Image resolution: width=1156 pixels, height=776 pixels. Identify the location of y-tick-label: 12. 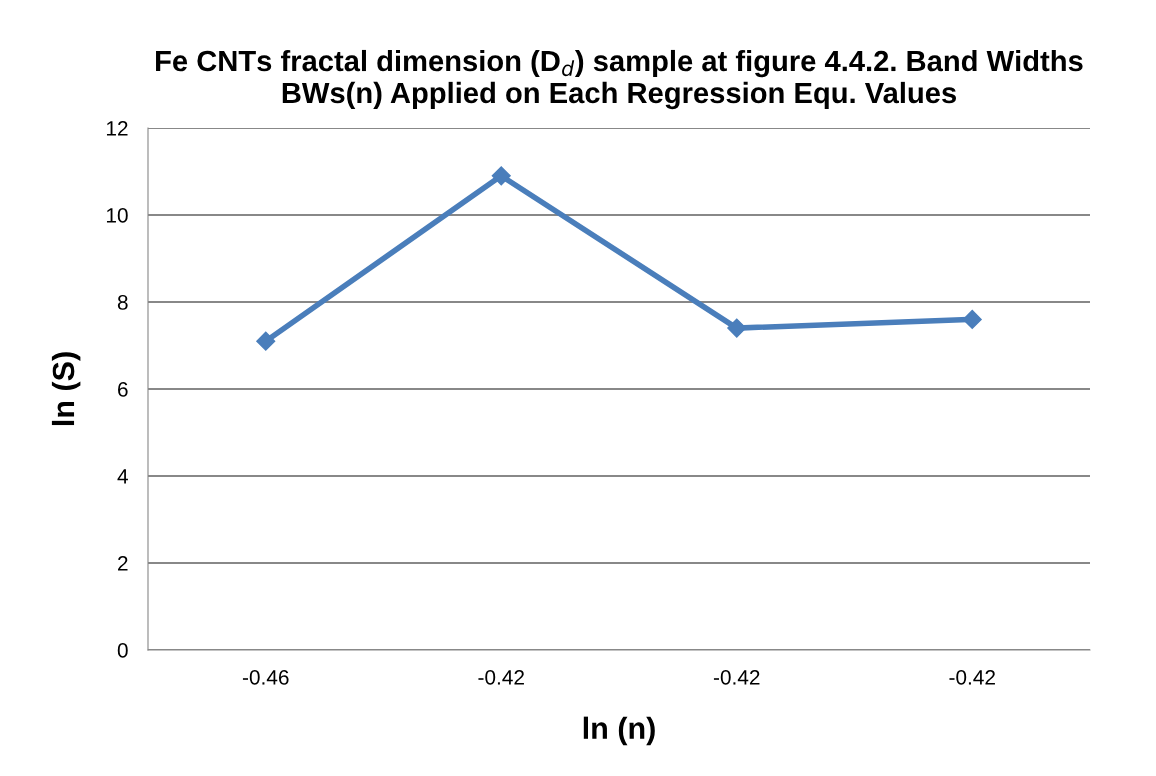
(117, 128).